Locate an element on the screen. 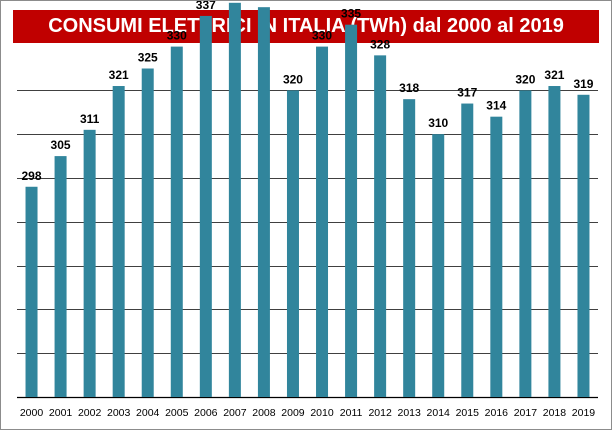 This screenshot has height=430, width=612. x-tick-label-2003: 2003 is located at coordinates (119, 413).